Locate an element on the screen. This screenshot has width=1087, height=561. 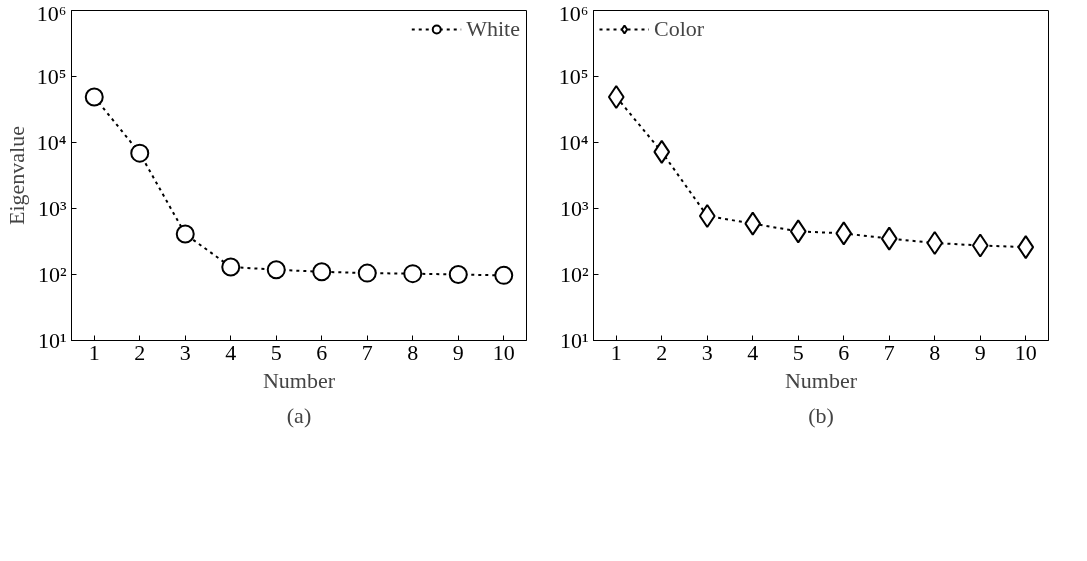
y-axis-title: Eigenvalue is located at coordinates (16, 175).